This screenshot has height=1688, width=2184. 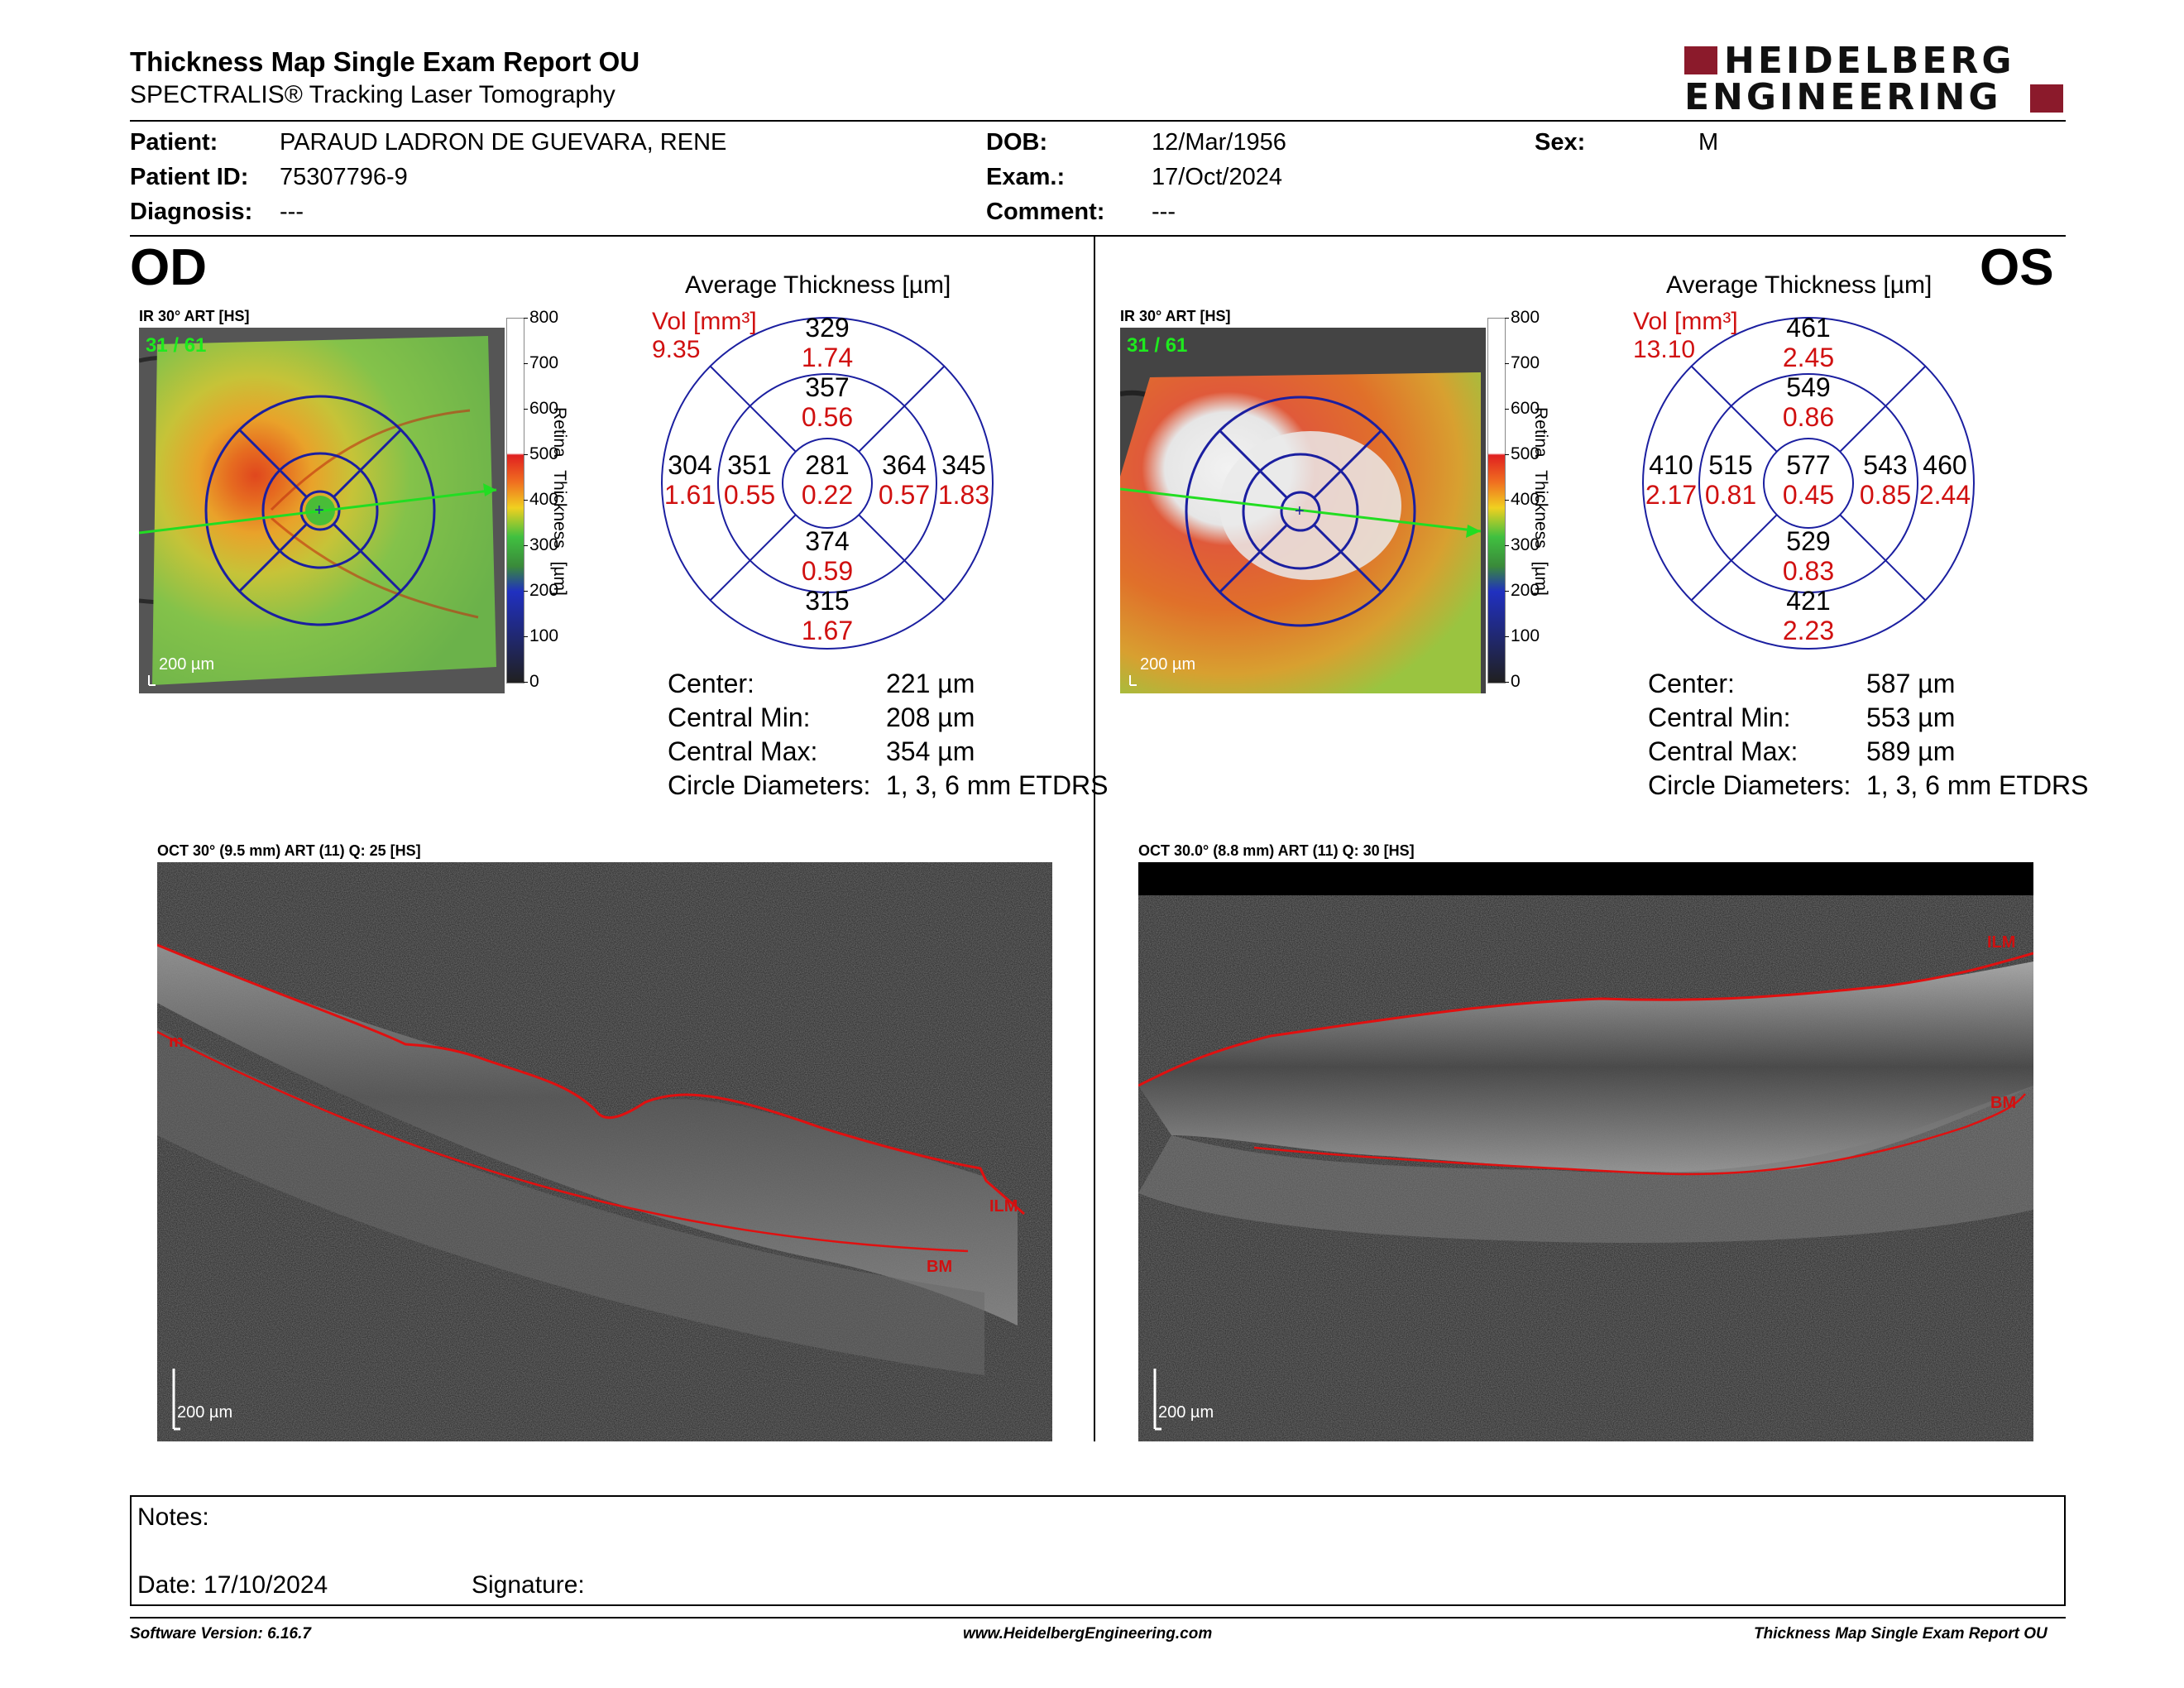 What do you see at coordinates (194, 316) in the screenshot?
I see `od-ir-label: IR 30° ART [HS]` at bounding box center [194, 316].